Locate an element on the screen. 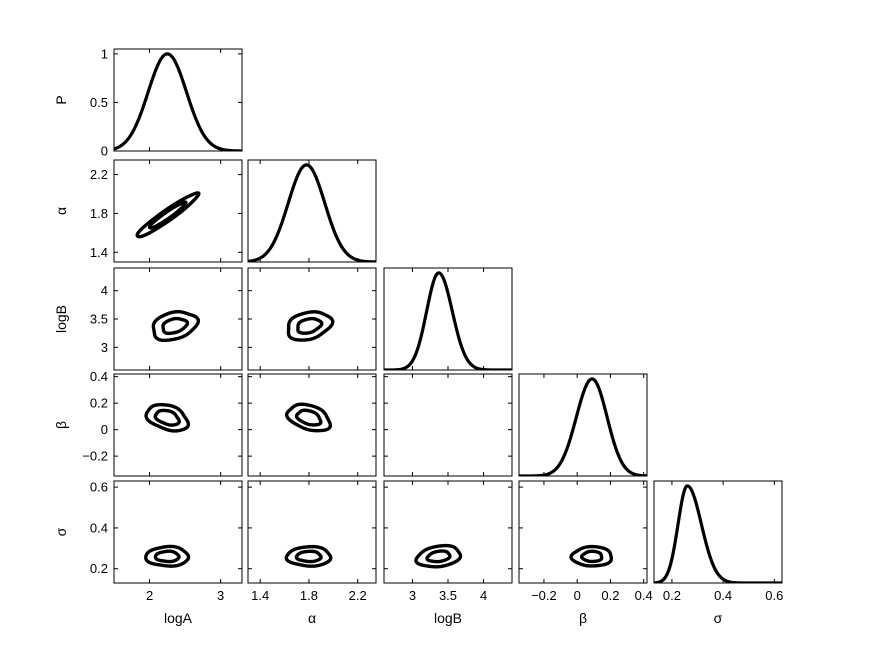  marginal-curve-logA is located at coordinates (178, 101).